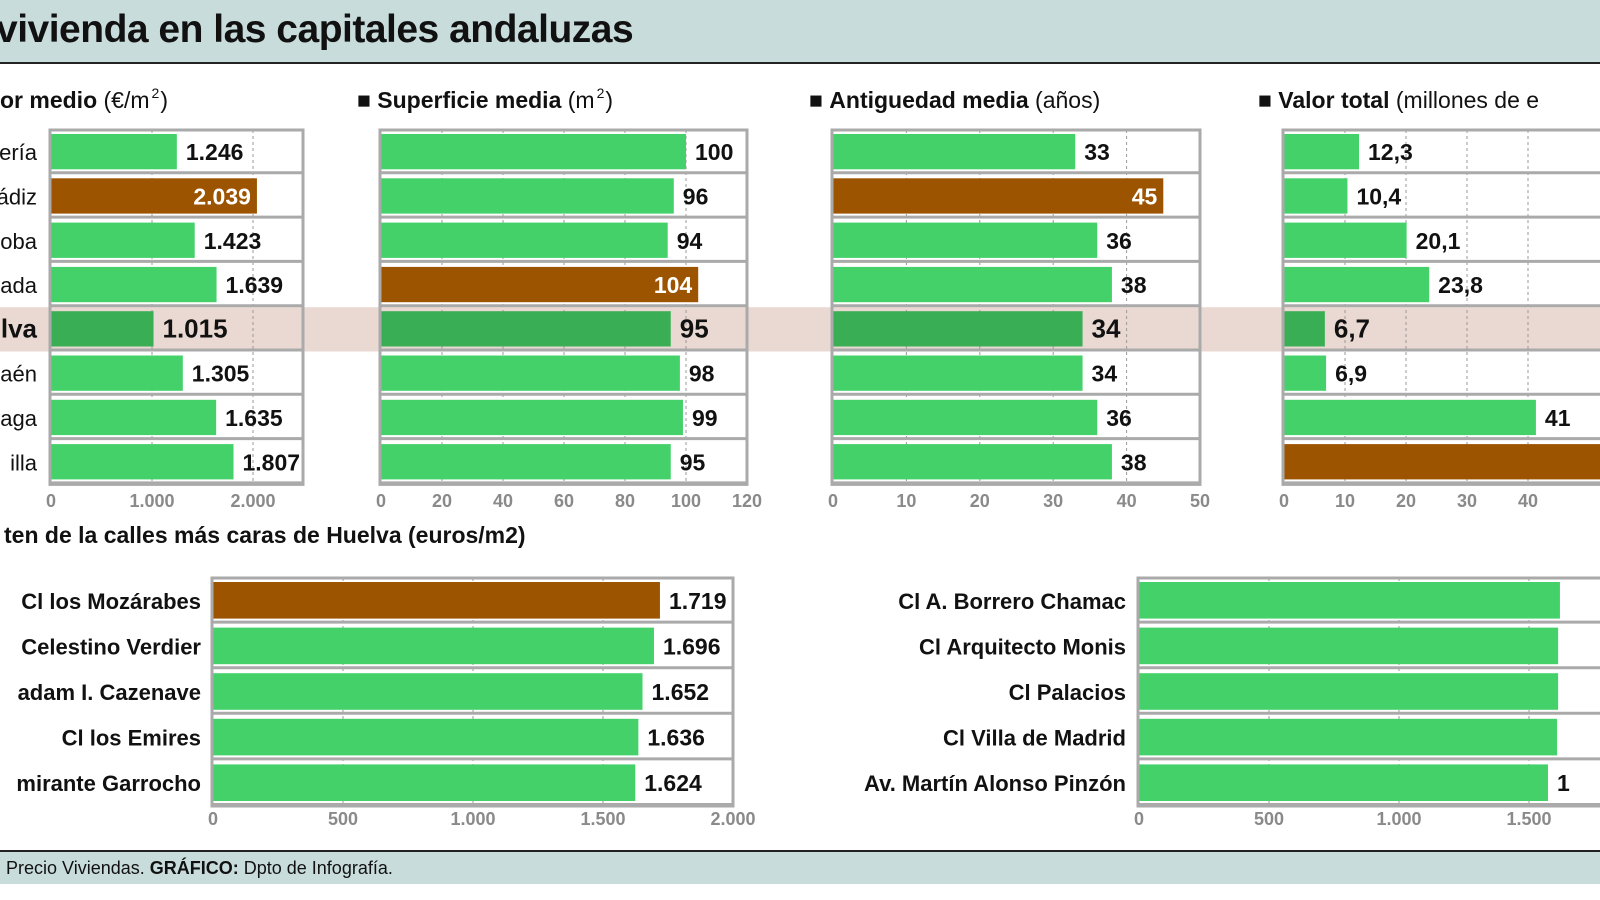 The image size is (1600, 900). Describe the element at coordinates (111, 646) in the screenshot. I see `category-label: Celestino Verdier` at that location.